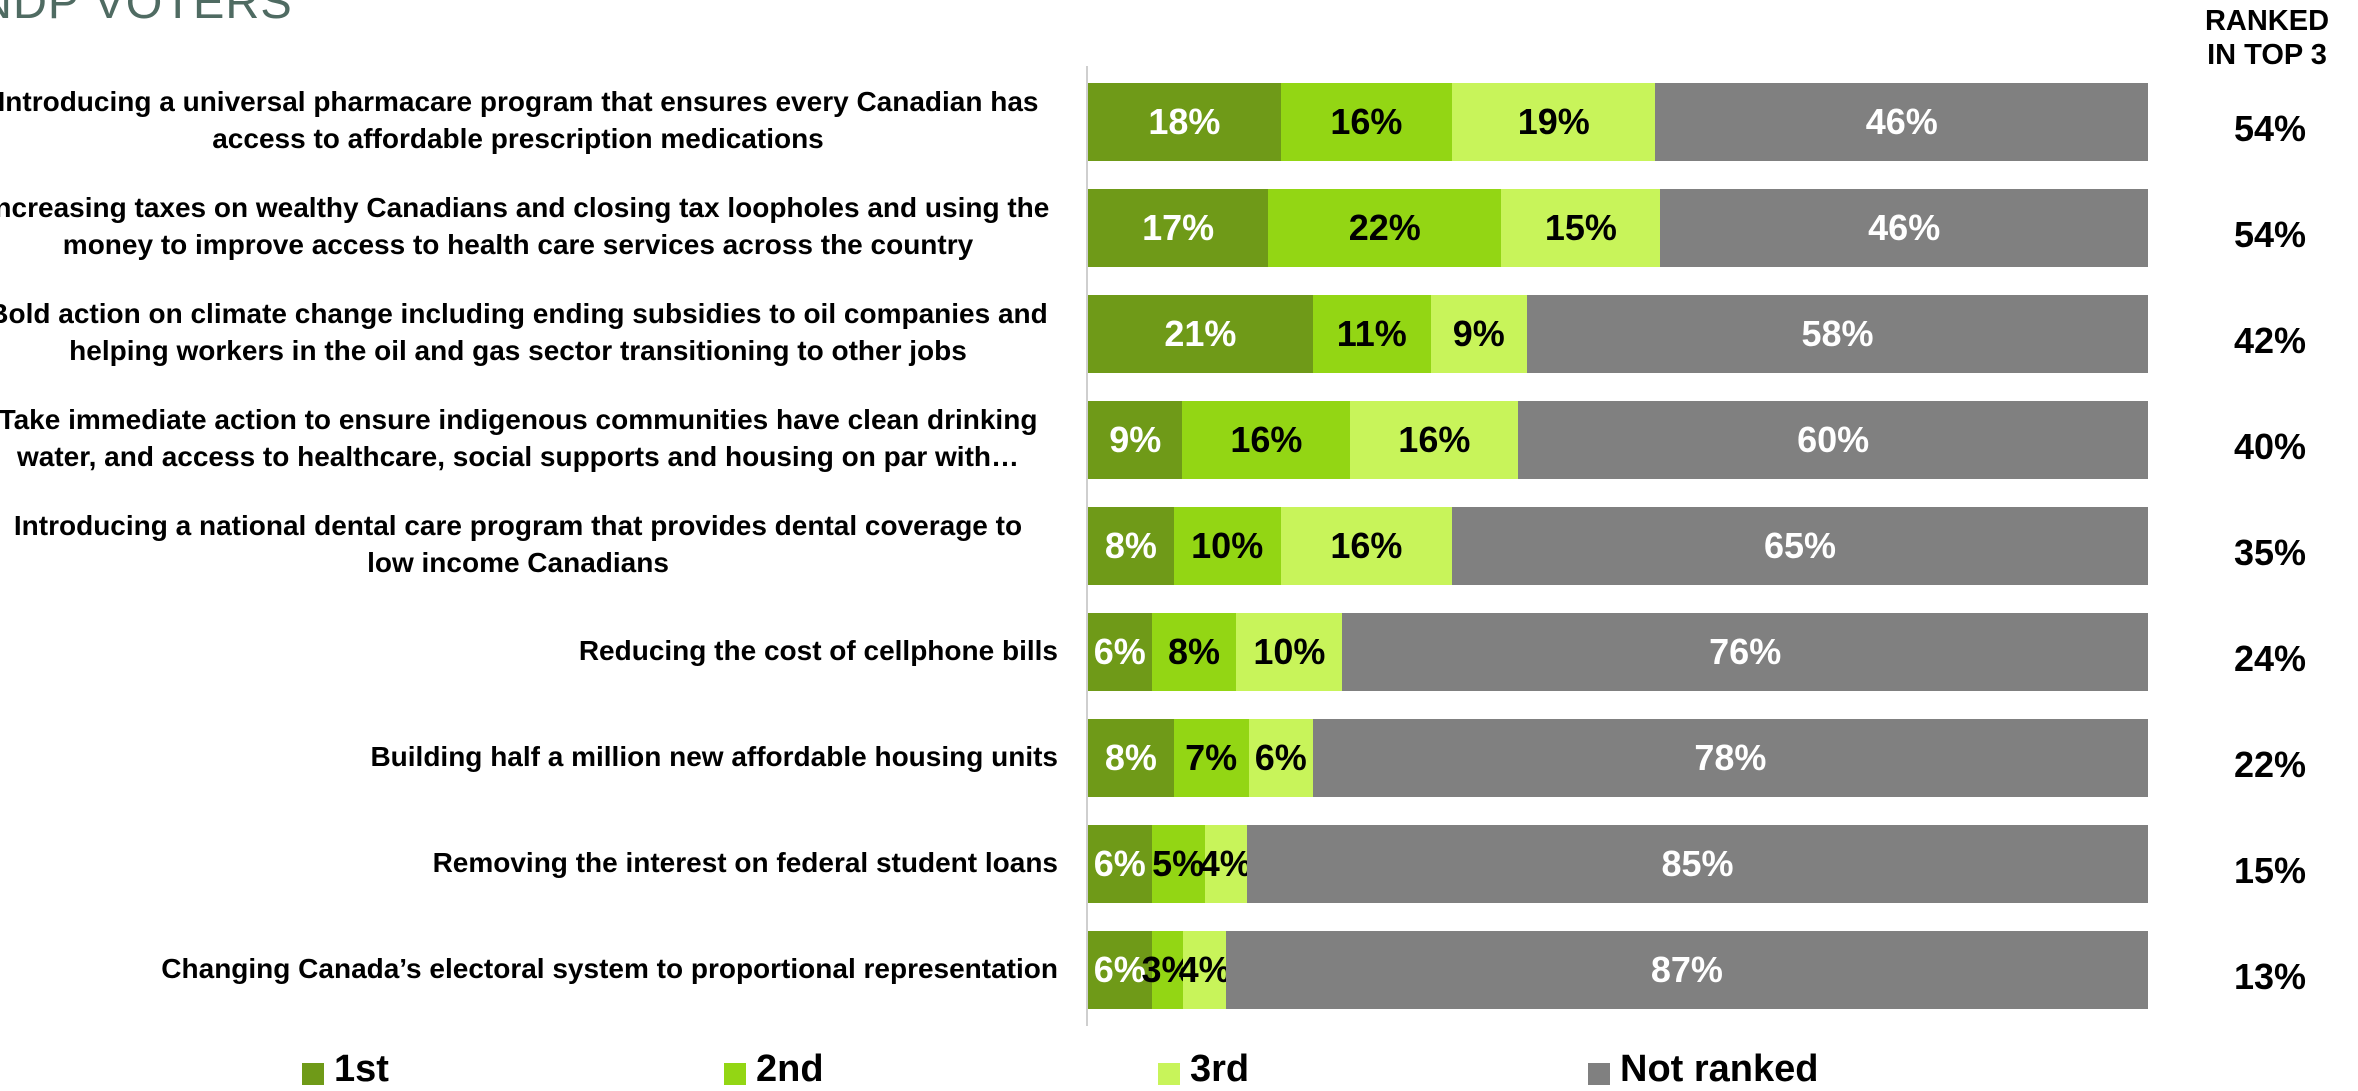 This screenshot has height=1091, width=2358. I want to click on ranked-top3-value: 54%, so click(2270, 234).